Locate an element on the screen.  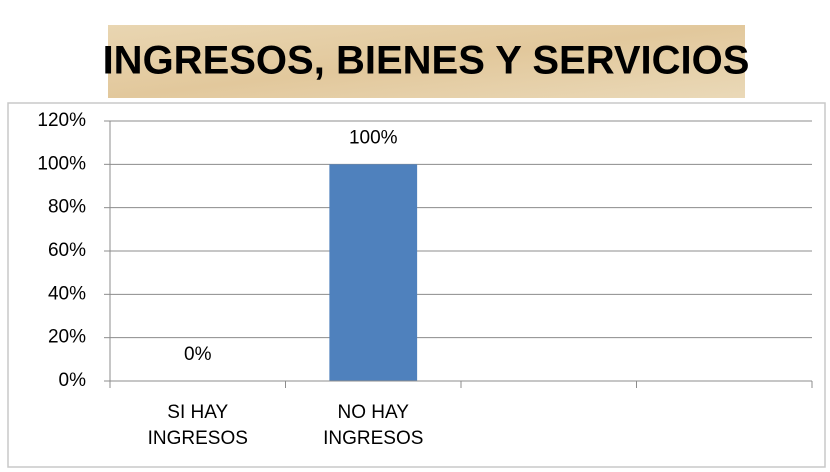
title-box is located at coordinates (426, 61).